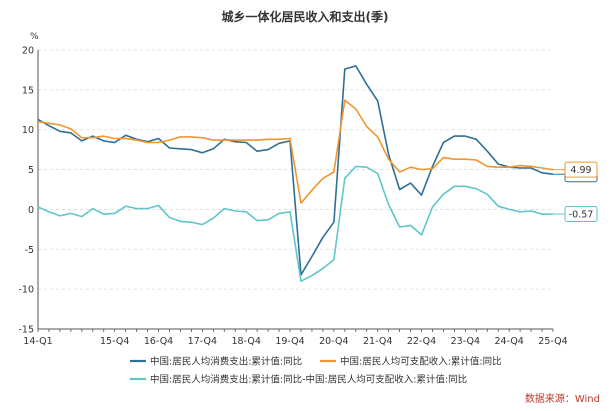 The width and height of the screenshot is (610, 411). I want to click on y-tick-label: 15, so click(28, 90).